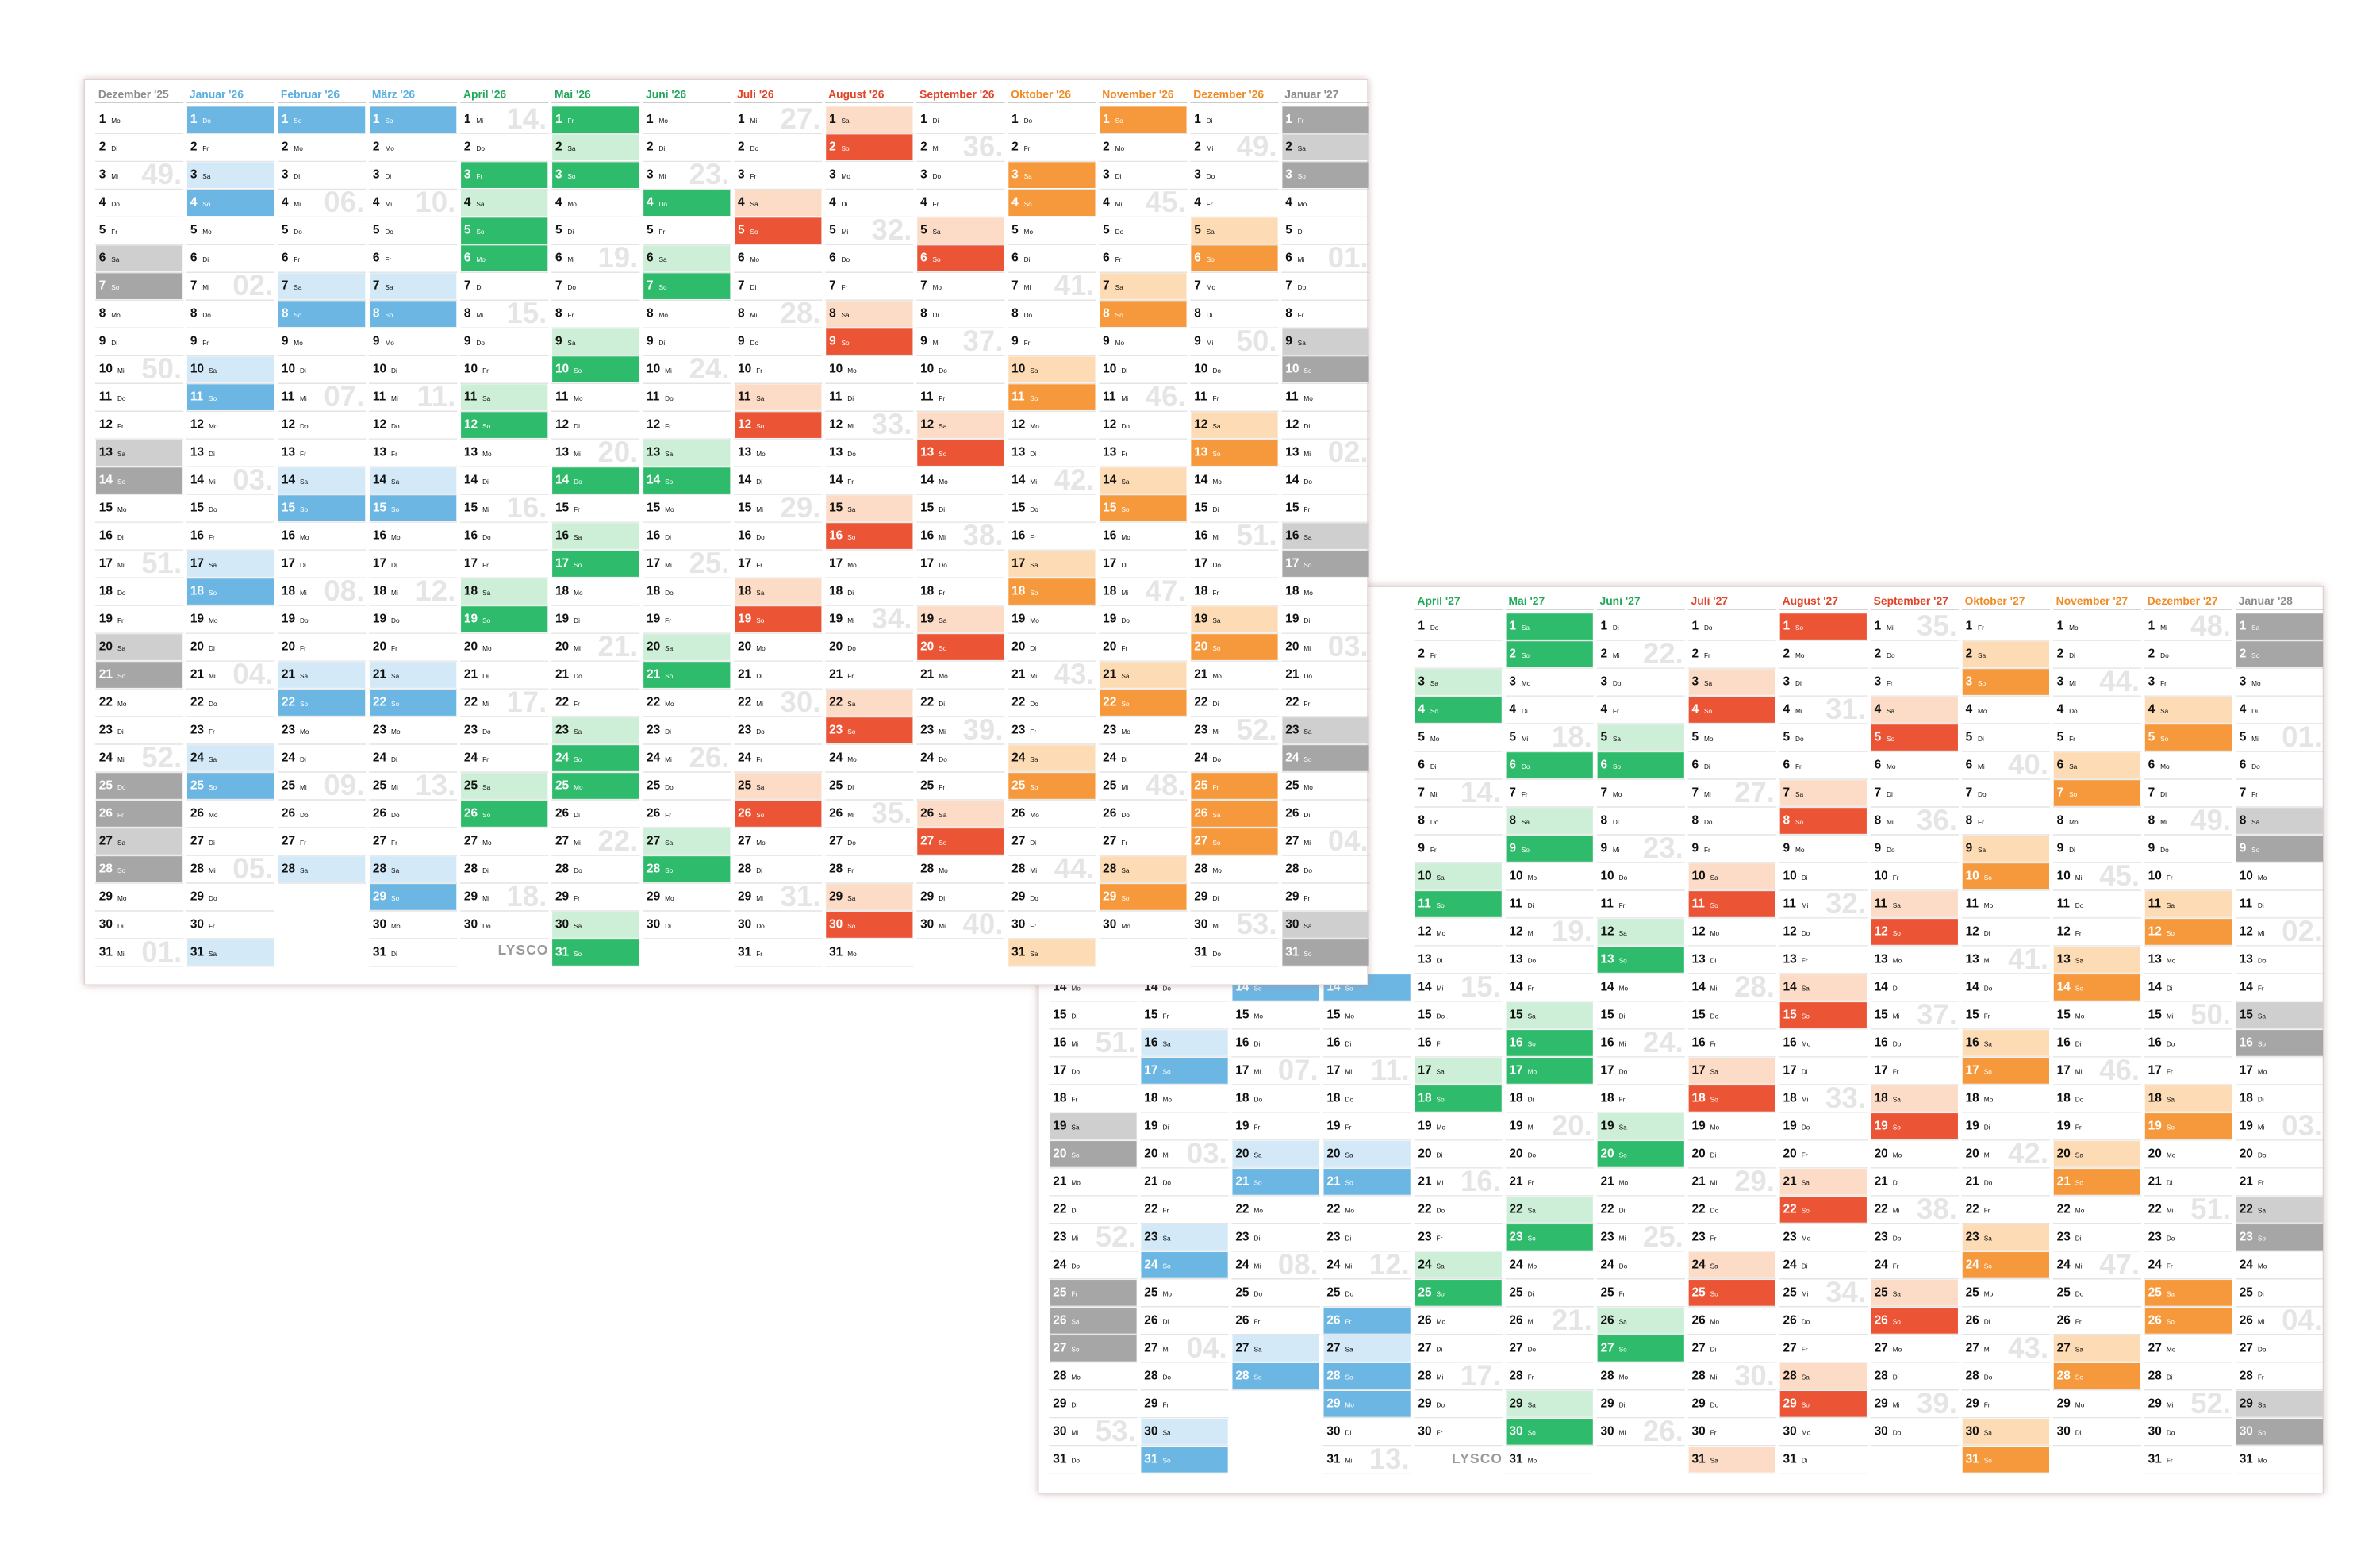  I want to click on day-number: 6, so click(650, 259).